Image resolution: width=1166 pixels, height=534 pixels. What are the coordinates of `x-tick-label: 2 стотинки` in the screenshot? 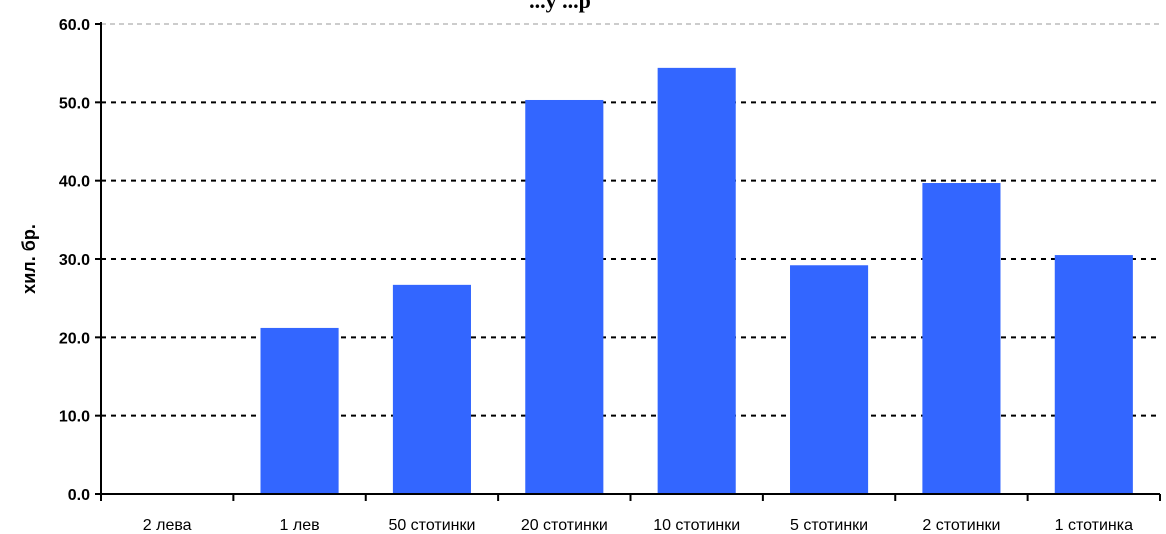 It's located at (961, 525).